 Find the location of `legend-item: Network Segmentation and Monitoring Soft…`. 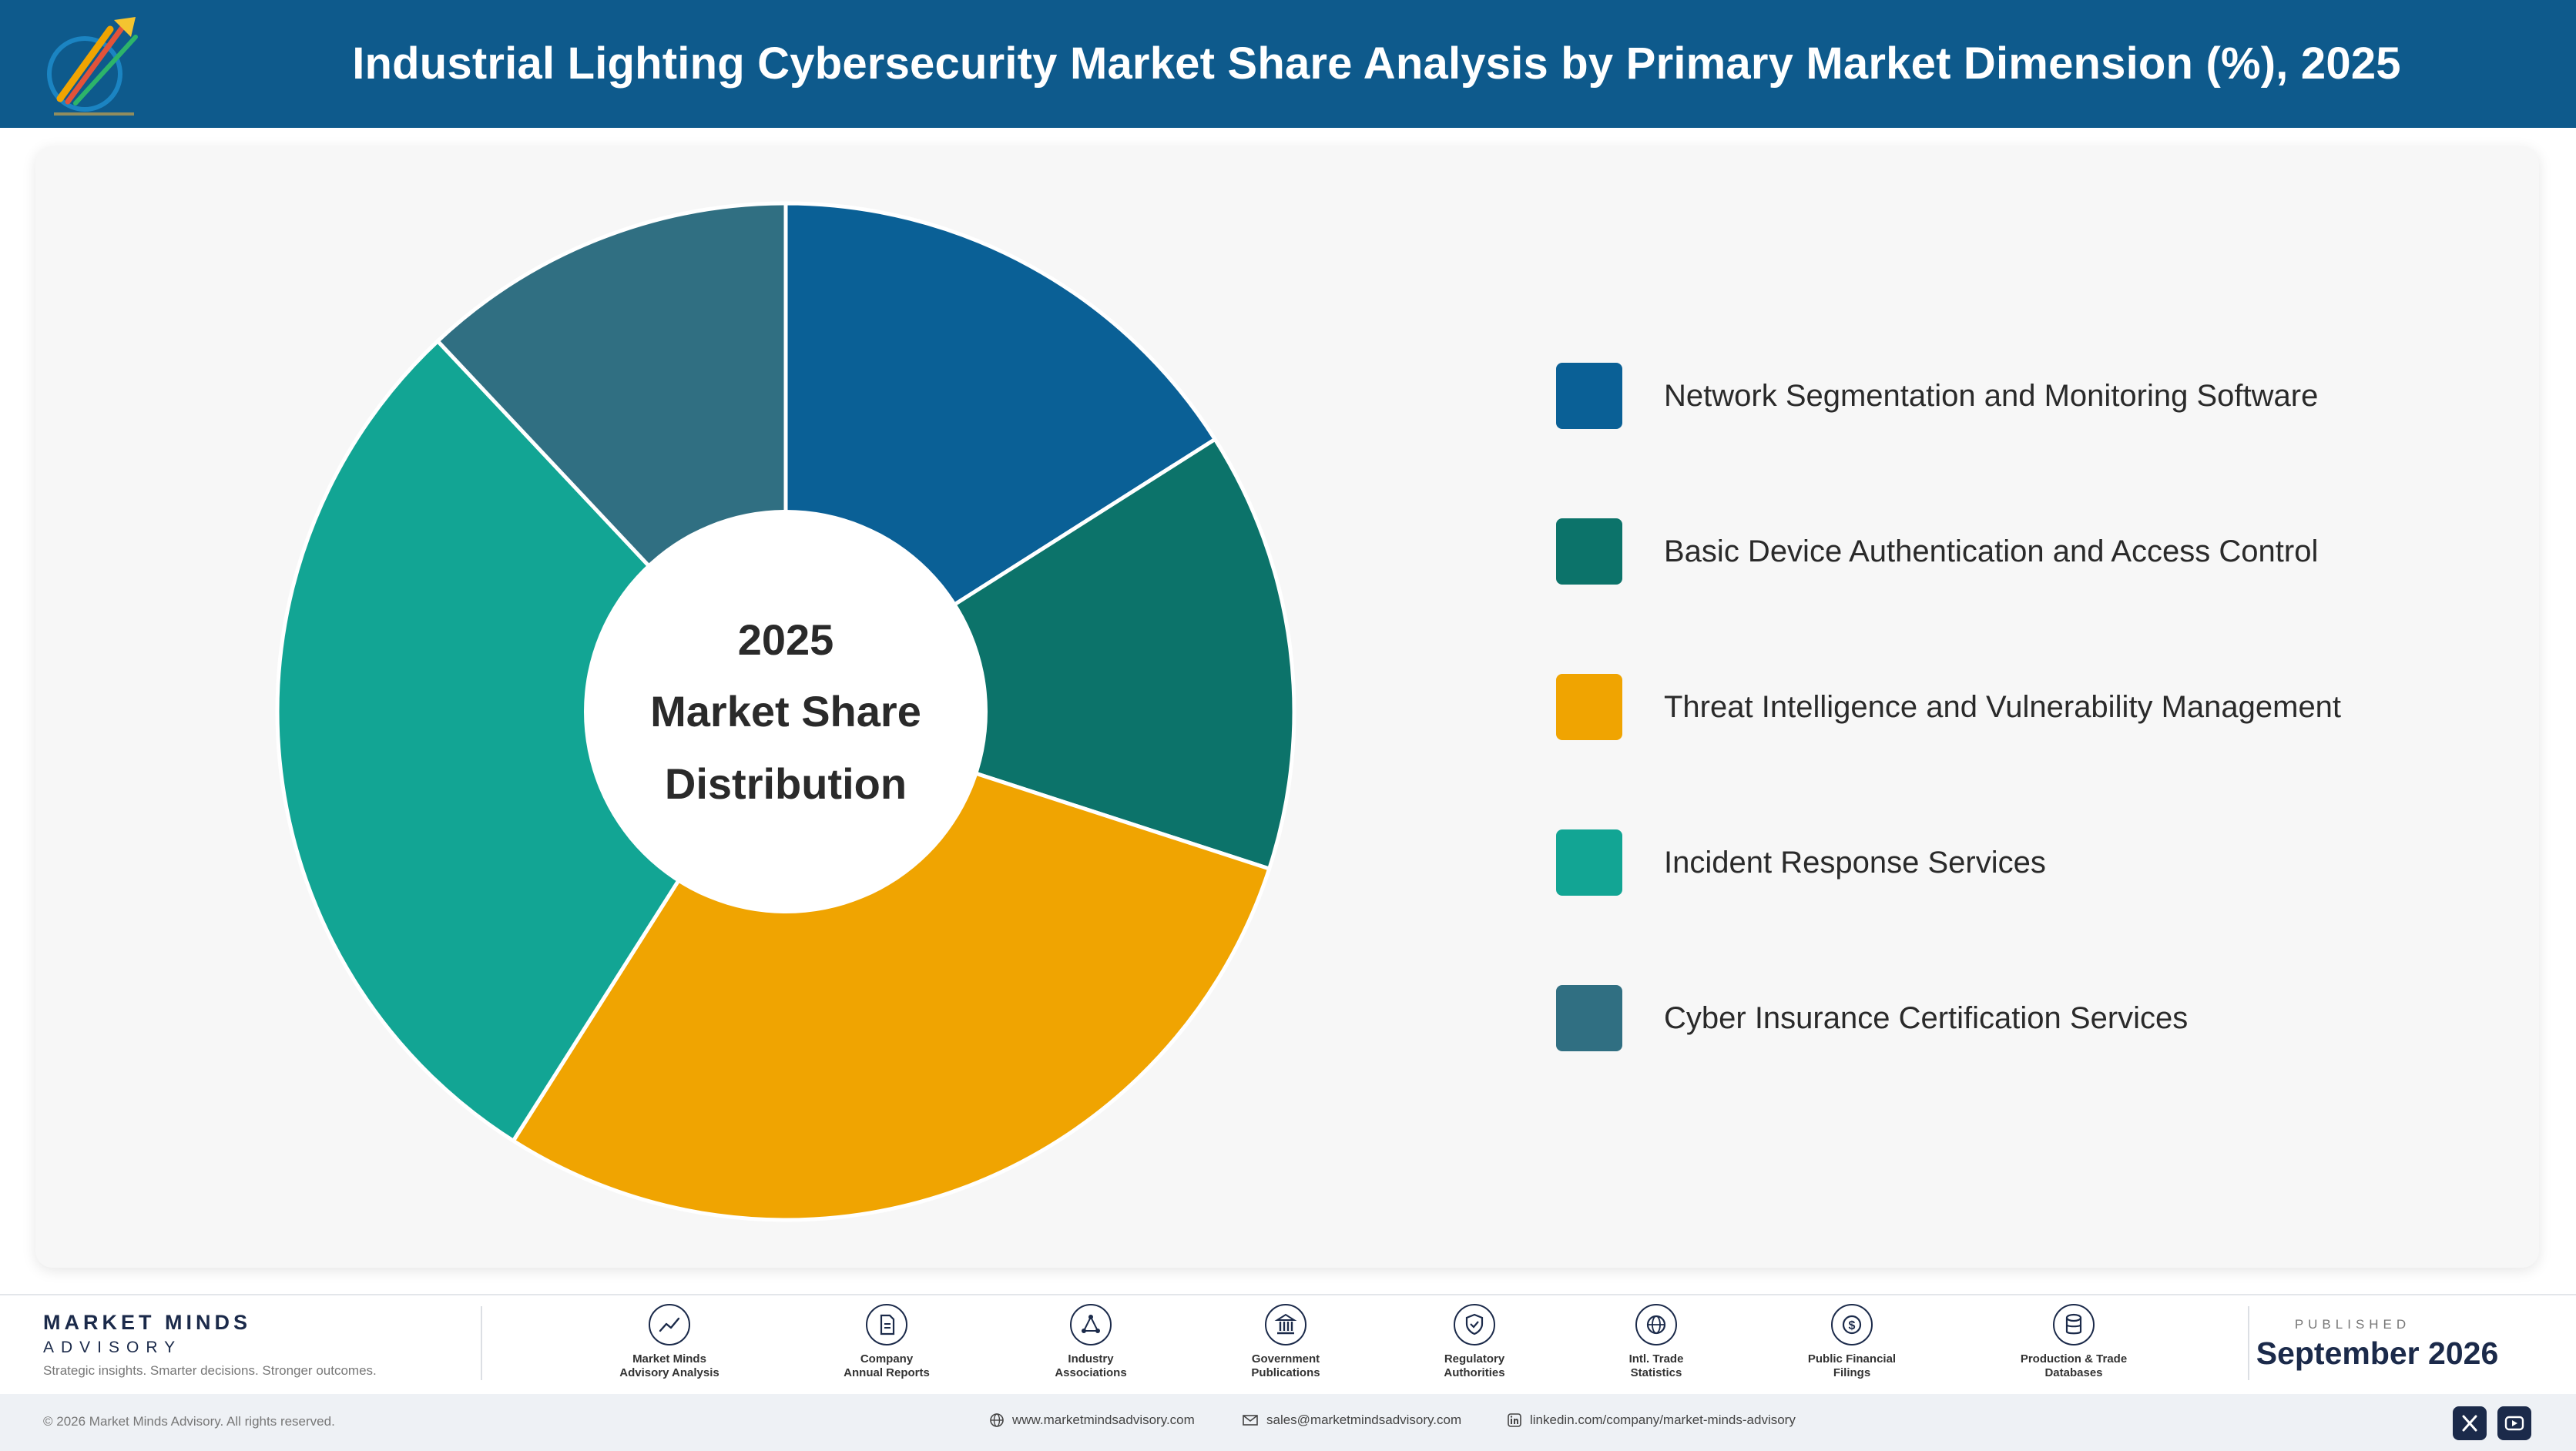

legend-item: Network Segmentation and Monitoring Soft… is located at coordinates (2018, 396).